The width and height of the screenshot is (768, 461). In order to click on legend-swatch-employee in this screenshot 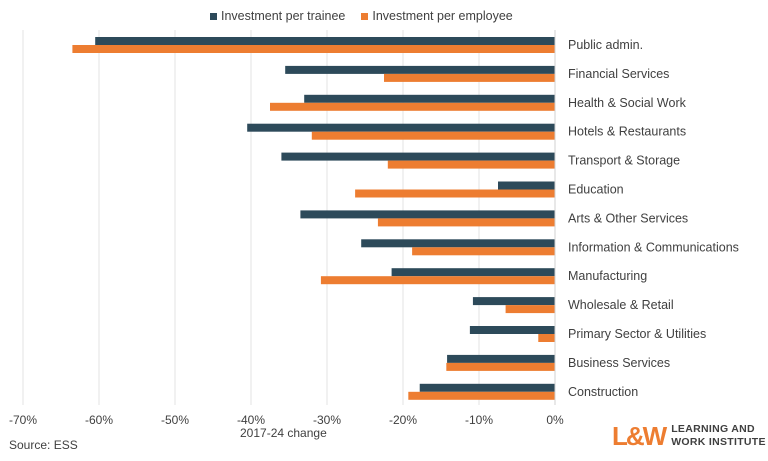, I will do `click(365, 16)`.